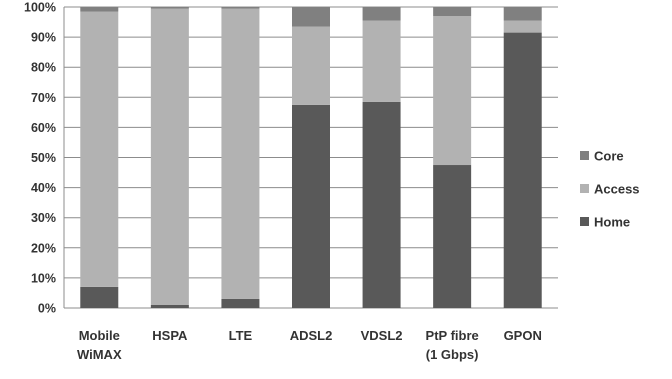 The width and height of the screenshot is (672, 379). What do you see at coordinates (311, 335) in the screenshot?
I see `x-tick-label: ADSL2` at bounding box center [311, 335].